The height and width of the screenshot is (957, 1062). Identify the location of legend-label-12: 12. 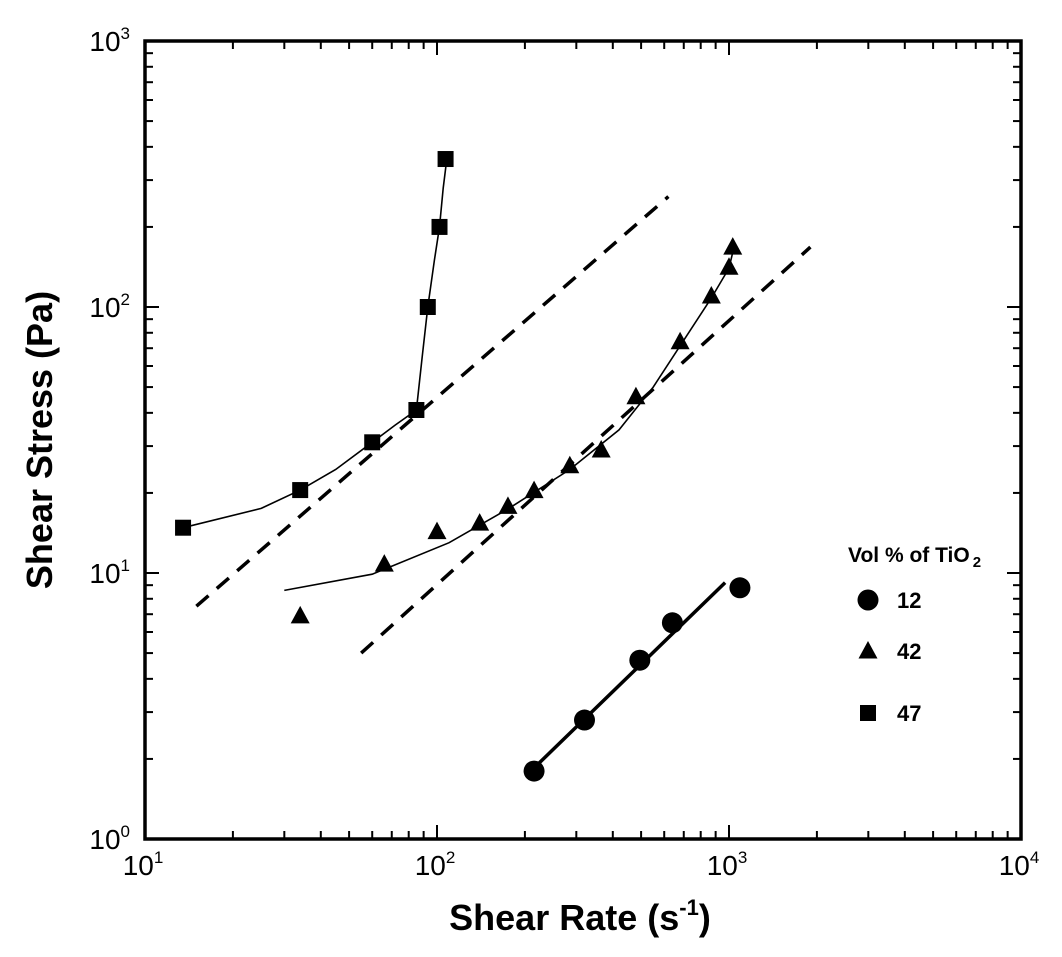
(909, 600).